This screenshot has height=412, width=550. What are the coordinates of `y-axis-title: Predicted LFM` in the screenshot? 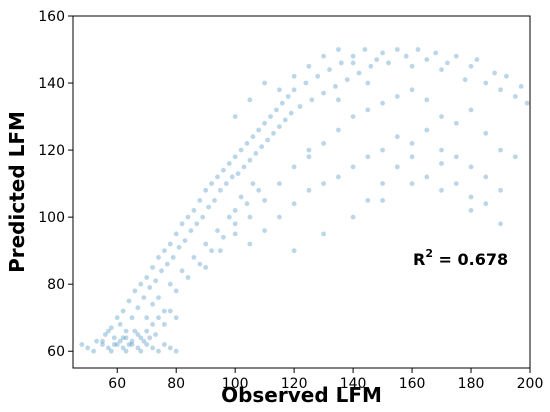 It's located at (17, 192).